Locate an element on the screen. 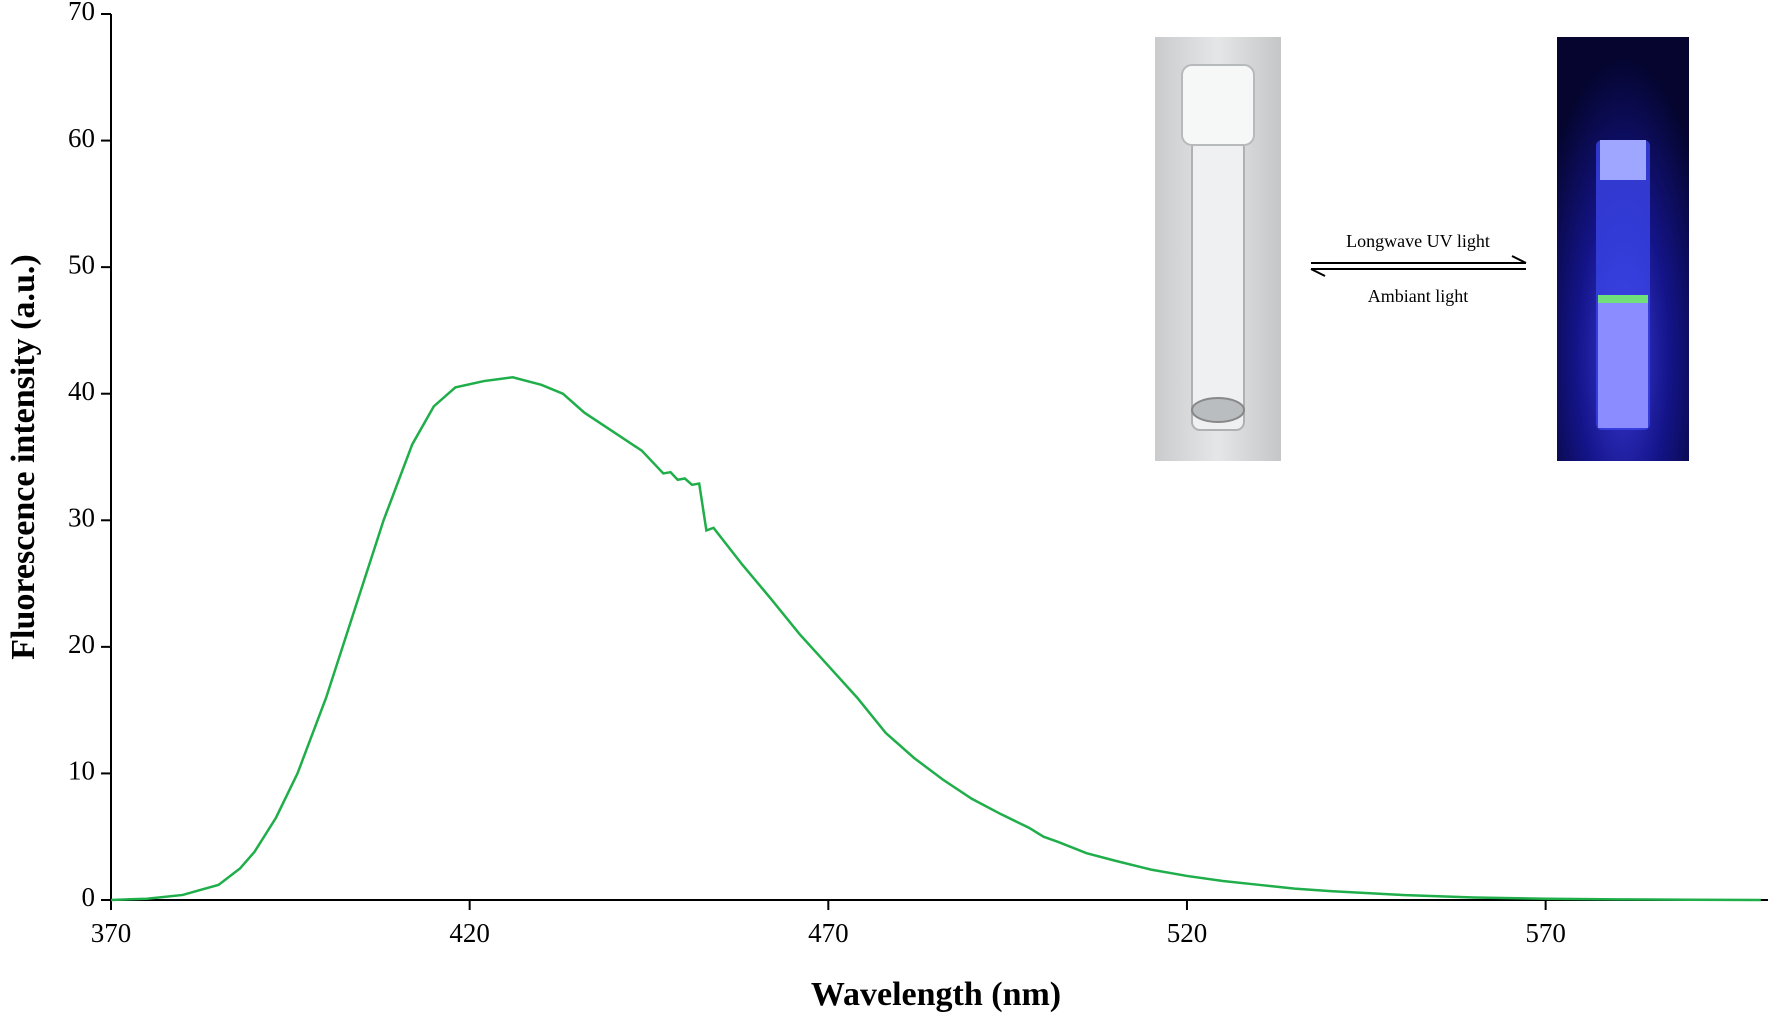 This screenshot has height=1018, width=1772. x-tick-label: 370 is located at coordinates (111, 933).